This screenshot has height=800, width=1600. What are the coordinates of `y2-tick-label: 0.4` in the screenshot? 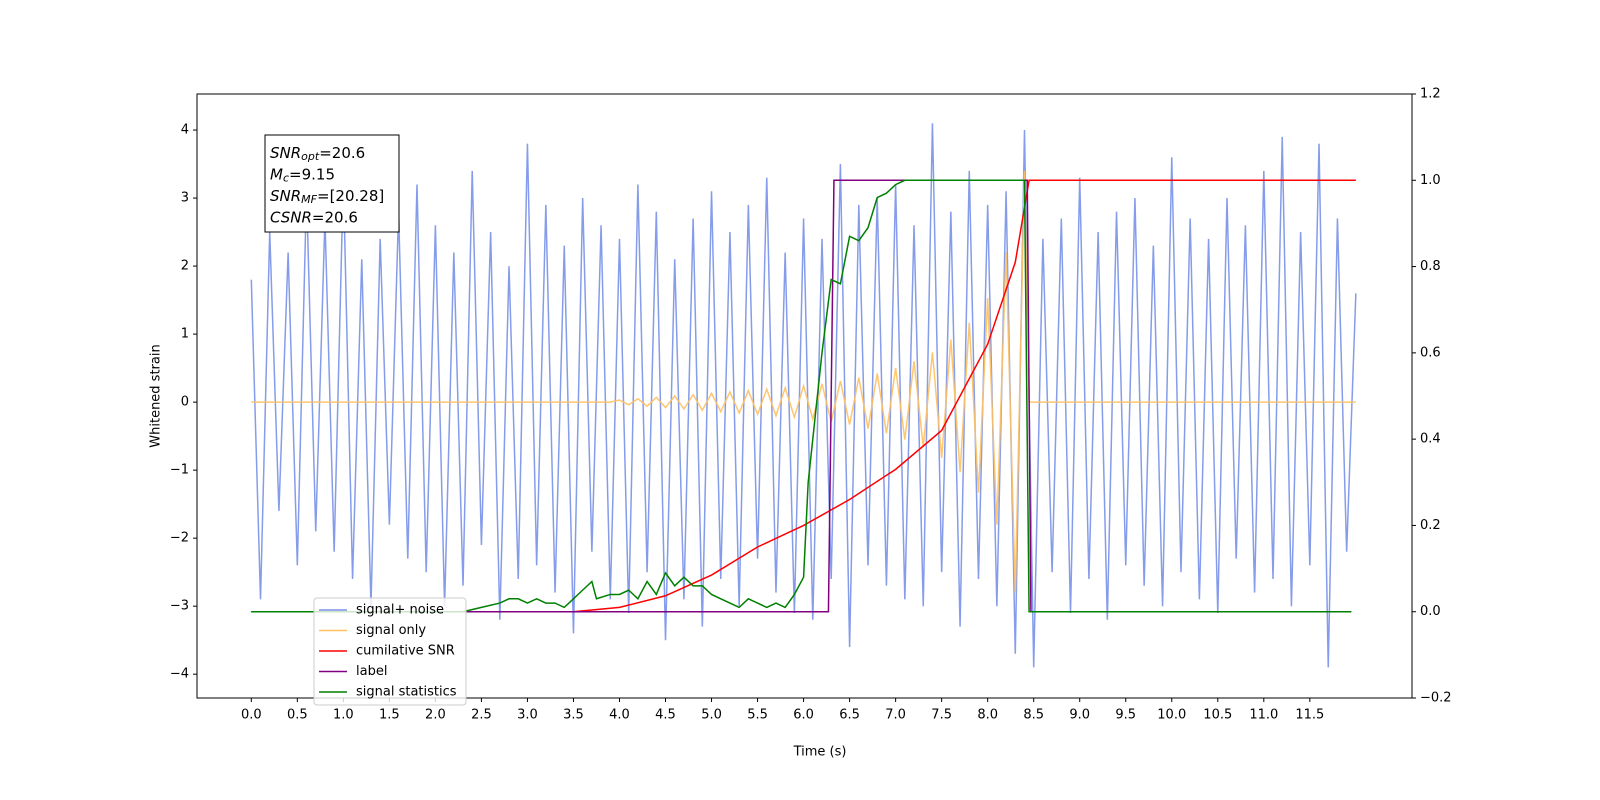 It's located at (1430, 439).